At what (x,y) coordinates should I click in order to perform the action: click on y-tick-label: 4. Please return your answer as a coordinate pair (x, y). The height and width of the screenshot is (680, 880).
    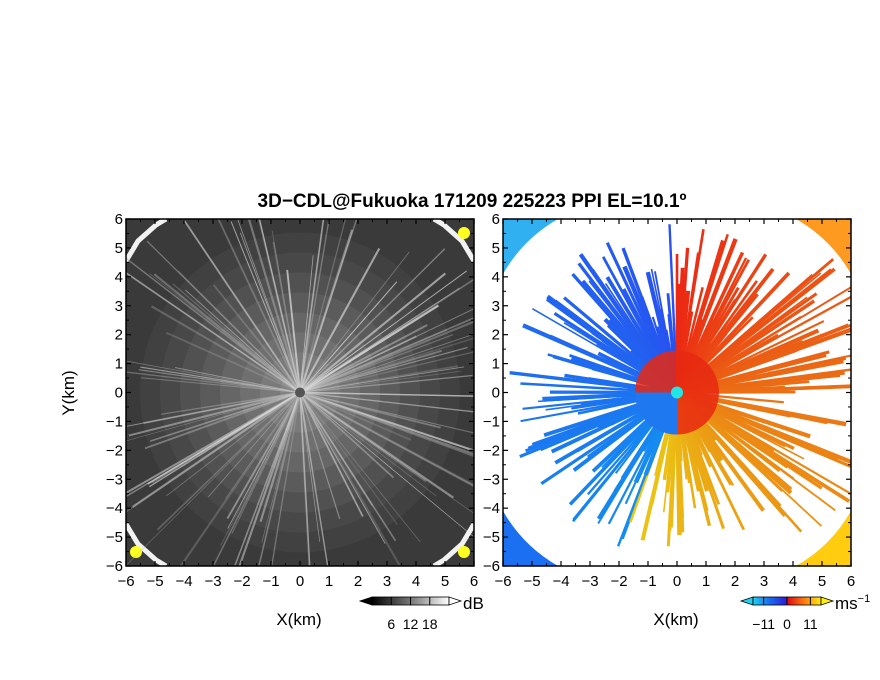
    Looking at the image, I should click on (119, 277).